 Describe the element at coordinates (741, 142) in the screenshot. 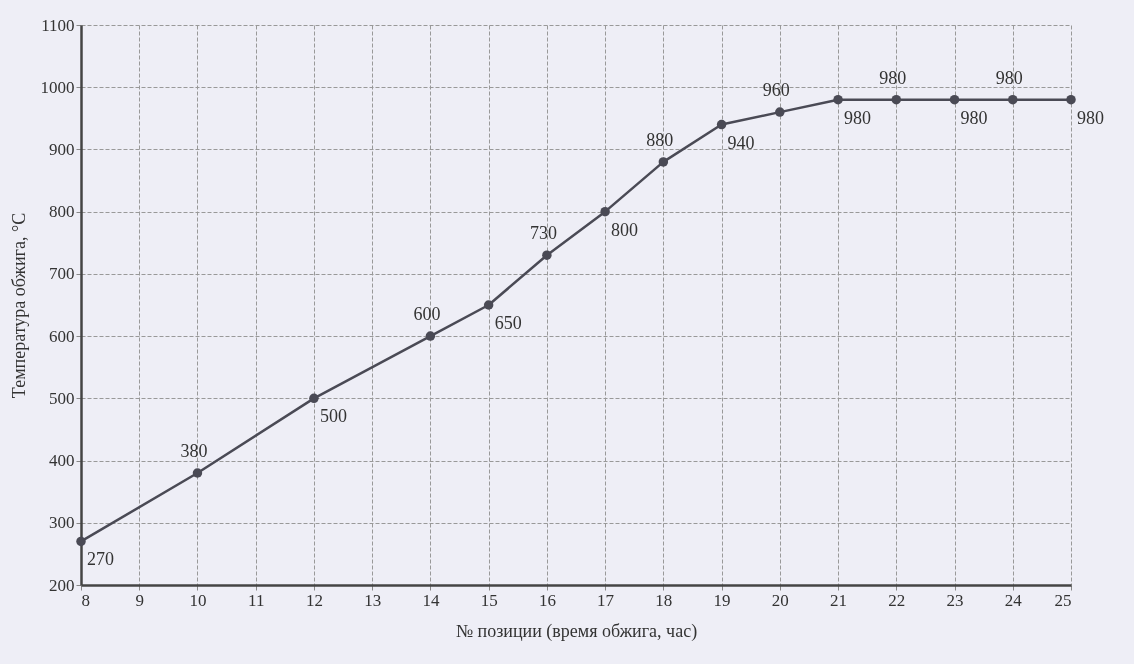

I see `data-label: 940` at that location.